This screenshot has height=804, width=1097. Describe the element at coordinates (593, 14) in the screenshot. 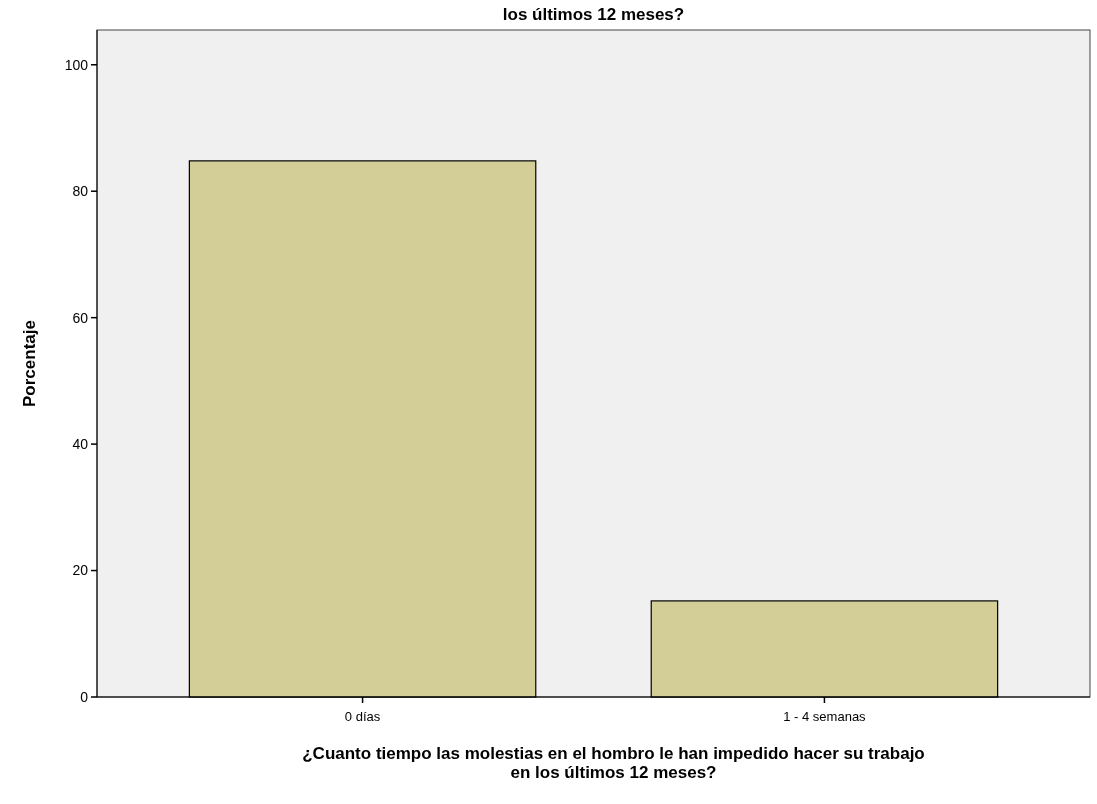

I see `chart-title: los últimos 12 meses?` at that location.